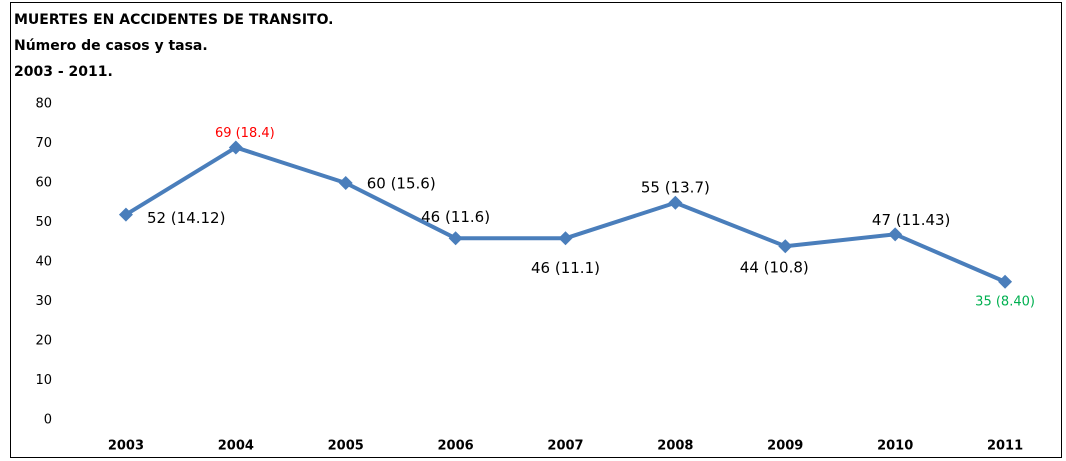 This screenshot has height=461, width=1066. What do you see at coordinates (43, 143) in the screenshot?
I see `y-tick-label: 70` at bounding box center [43, 143].